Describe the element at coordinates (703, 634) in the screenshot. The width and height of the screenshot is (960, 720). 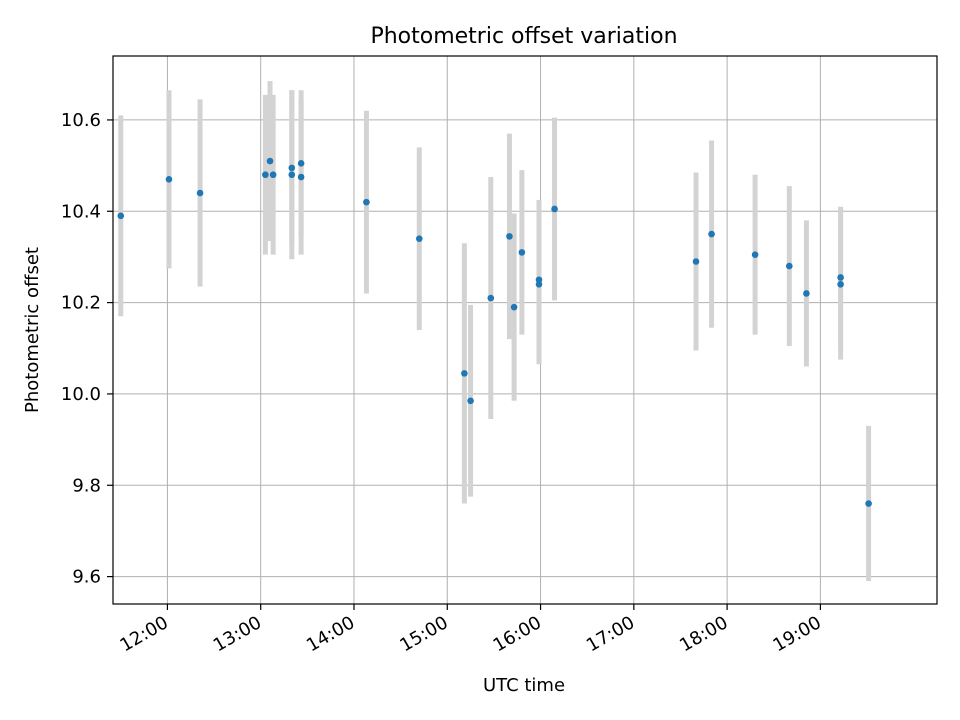
I see `x-tick-label: 18:00` at that location.